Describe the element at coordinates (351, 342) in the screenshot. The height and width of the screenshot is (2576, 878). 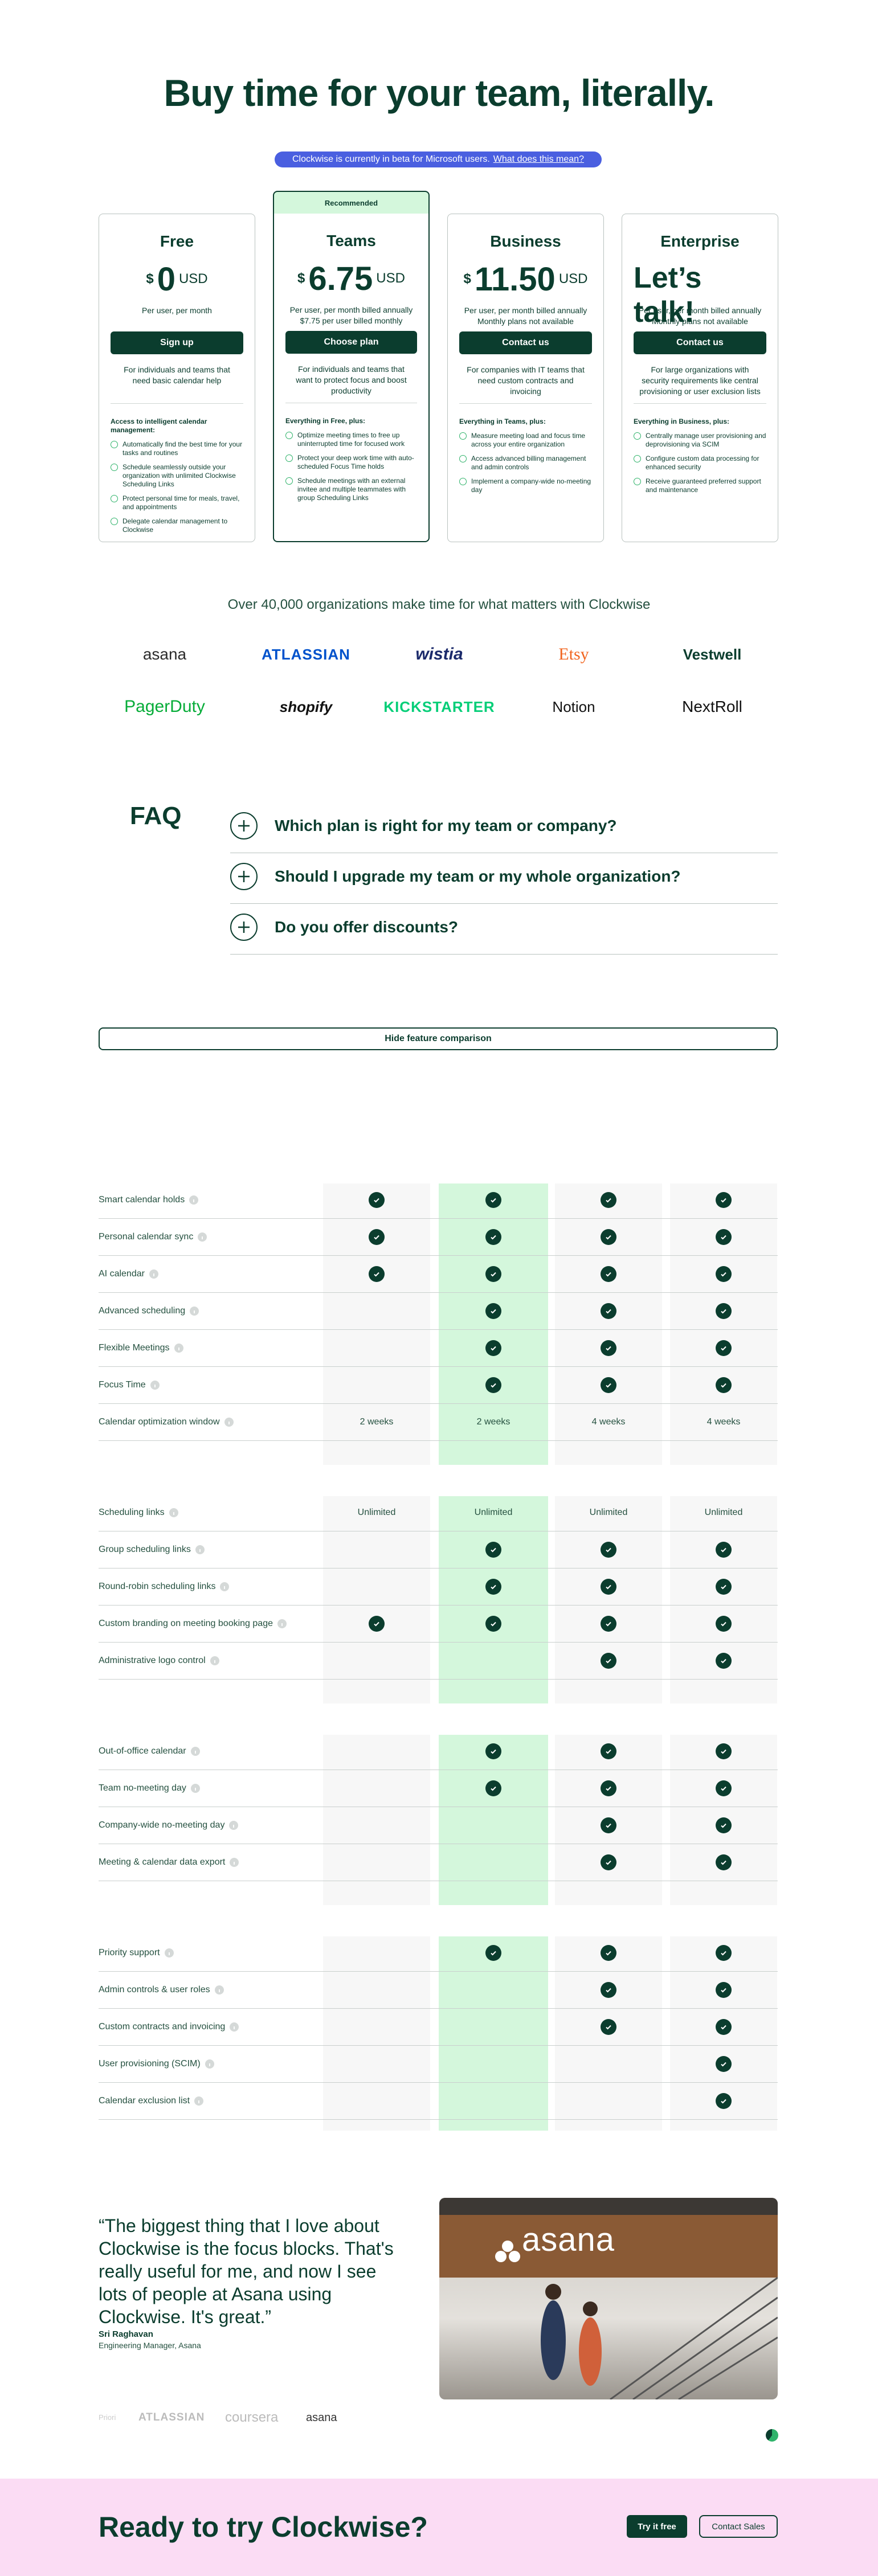
I see `plan-button: Choose plan` at that location.